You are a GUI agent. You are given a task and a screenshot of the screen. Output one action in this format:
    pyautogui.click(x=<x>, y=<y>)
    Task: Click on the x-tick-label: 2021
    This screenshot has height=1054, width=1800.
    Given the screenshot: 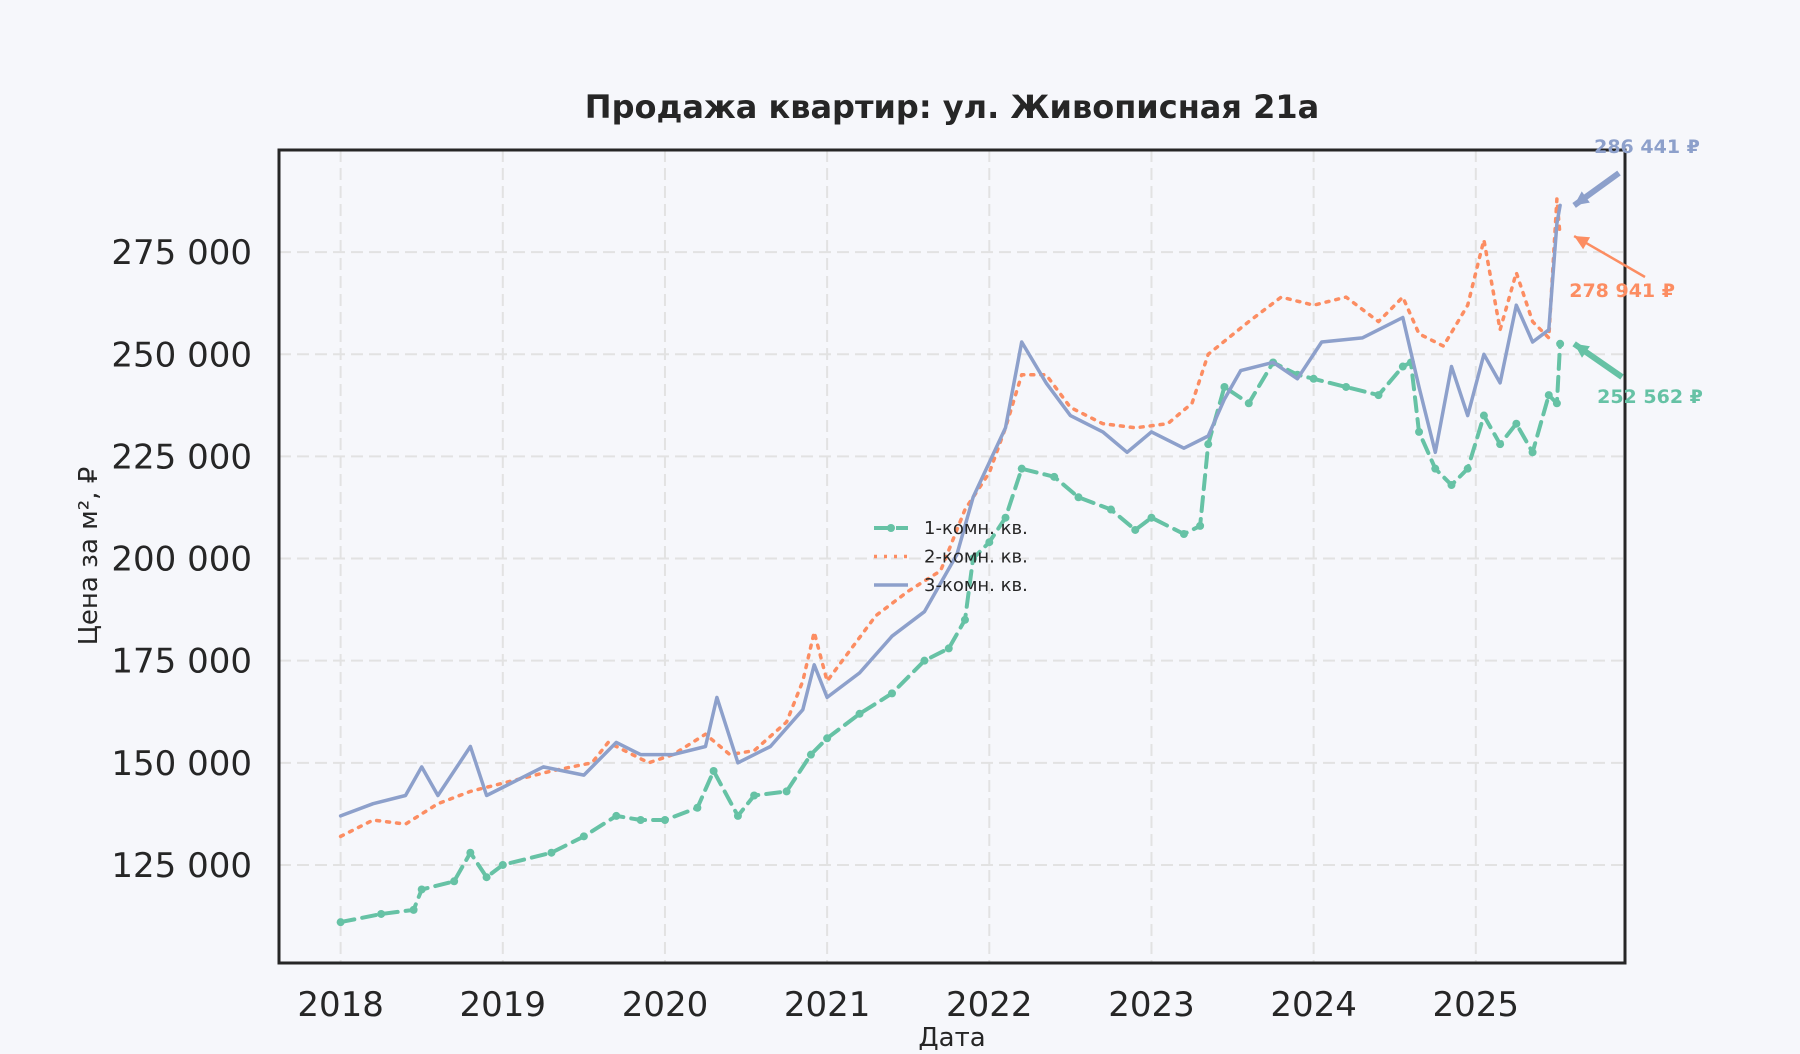 What is the action you would take?
    pyautogui.click(x=827, y=1005)
    